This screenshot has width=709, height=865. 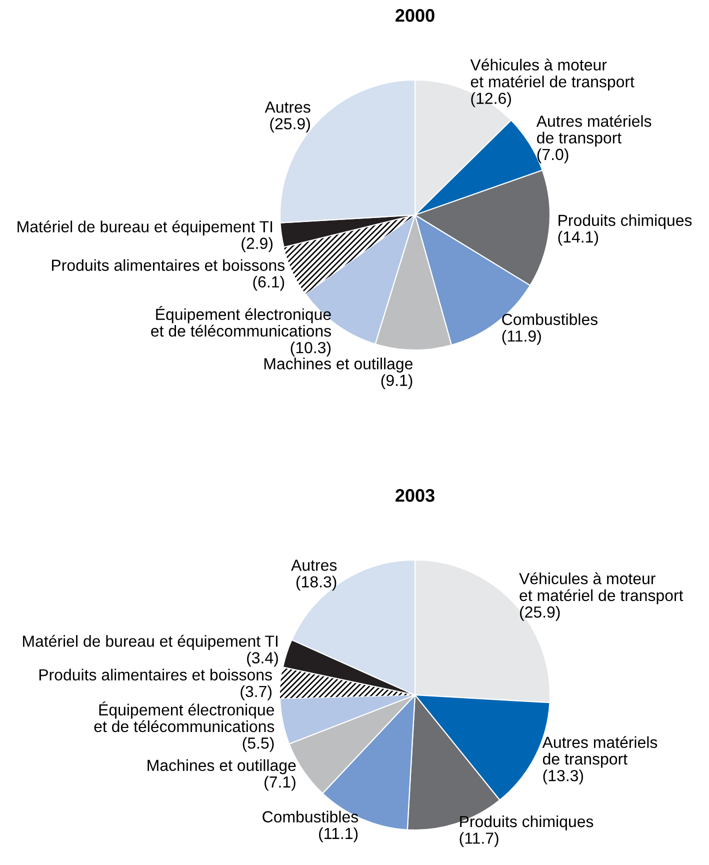 I want to click on data-label: (9.1), so click(x=396, y=382).